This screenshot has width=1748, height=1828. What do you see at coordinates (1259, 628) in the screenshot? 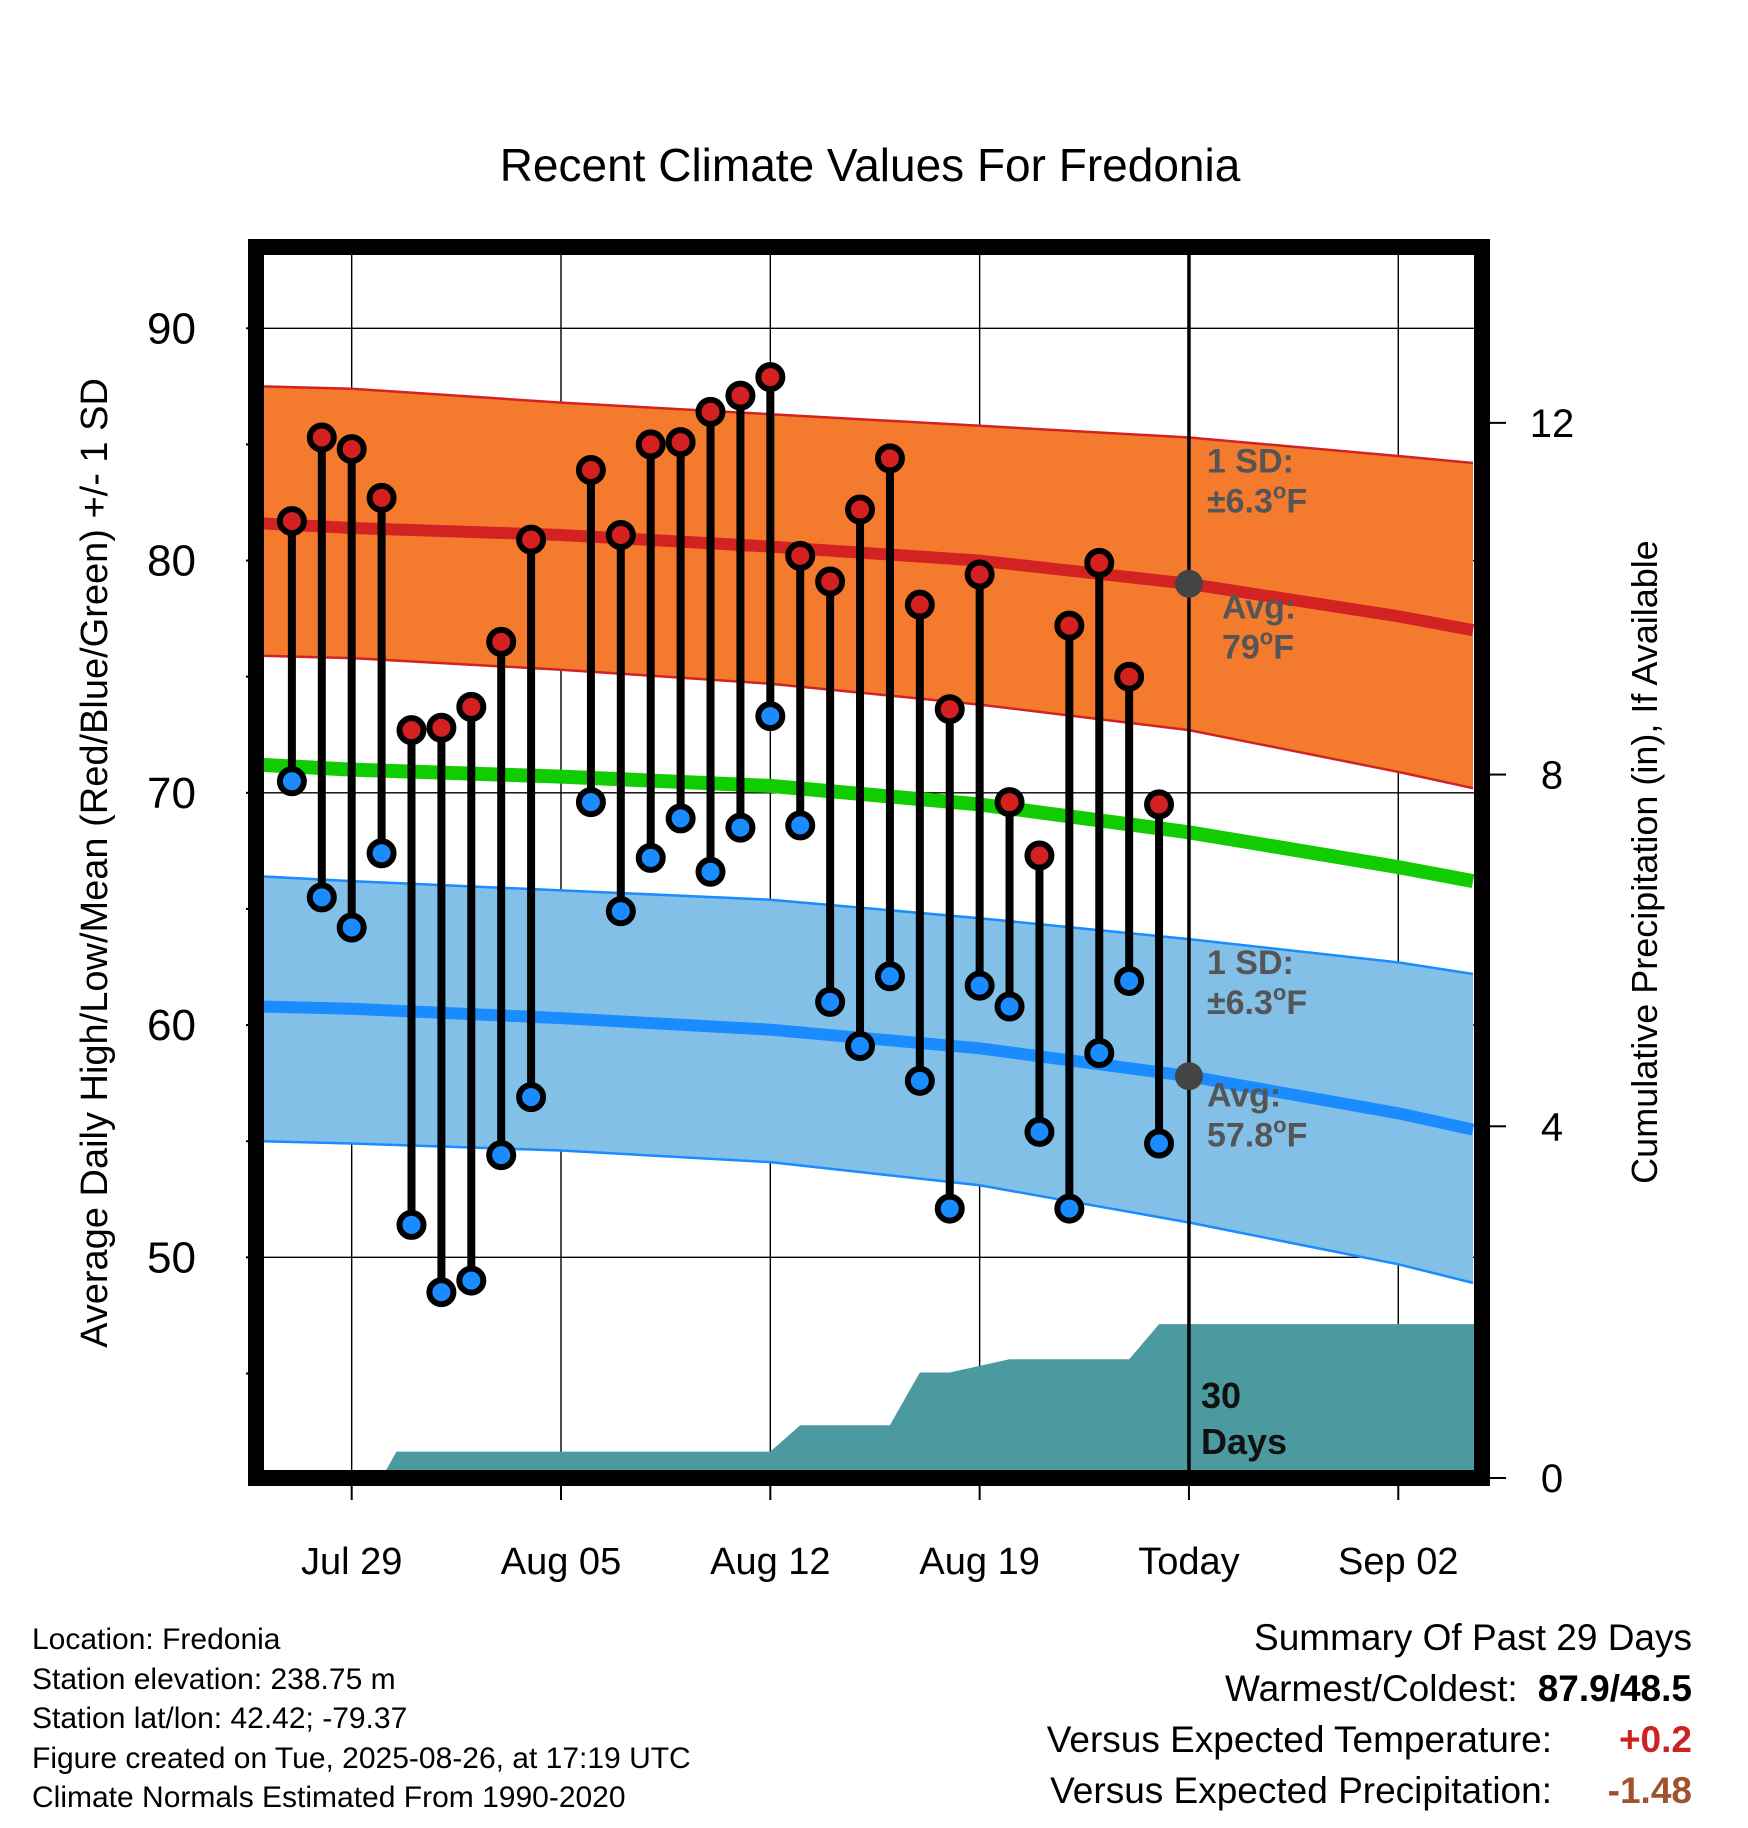
I see `high-avg-annotation: Avg:79oF` at bounding box center [1259, 628].